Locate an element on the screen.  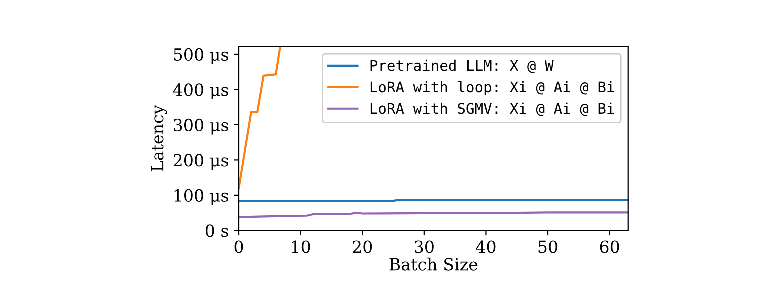
y-tick-label: 400 μs is located at coordinates (200, 92).